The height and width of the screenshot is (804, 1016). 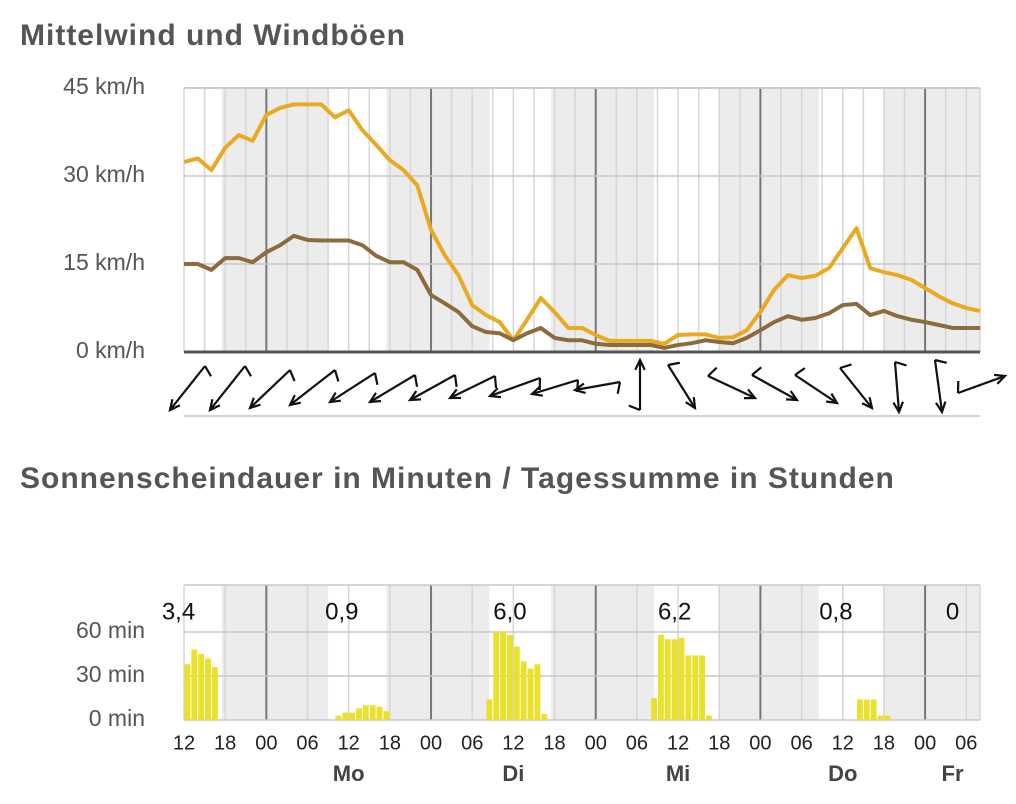 What do you see at coordinates (952, 611) in the screenshot?
I see `daily-total: 0` at bounding box center [952, 611].